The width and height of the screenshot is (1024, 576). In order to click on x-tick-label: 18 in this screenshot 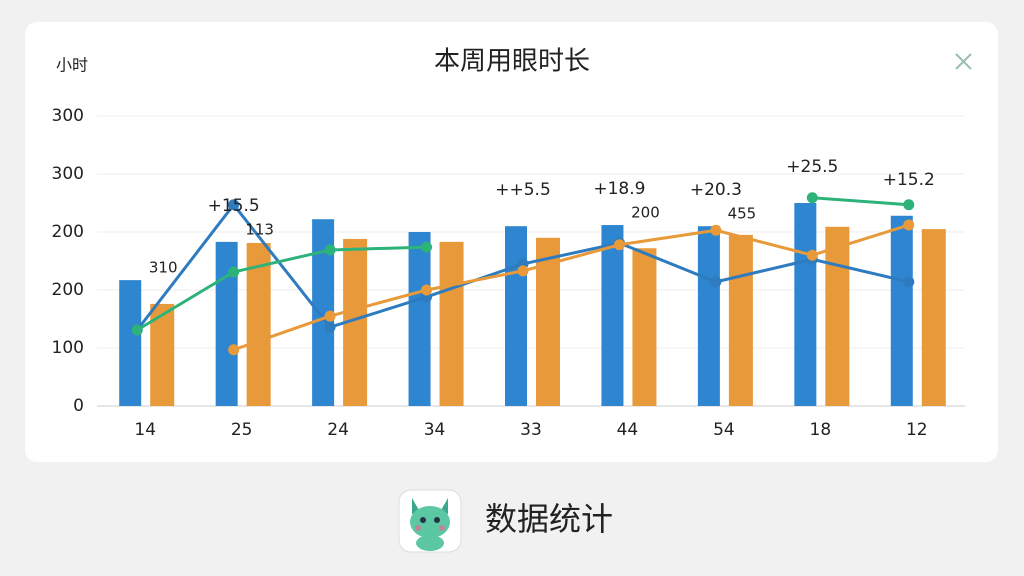, I will do `click(821, 430)`.